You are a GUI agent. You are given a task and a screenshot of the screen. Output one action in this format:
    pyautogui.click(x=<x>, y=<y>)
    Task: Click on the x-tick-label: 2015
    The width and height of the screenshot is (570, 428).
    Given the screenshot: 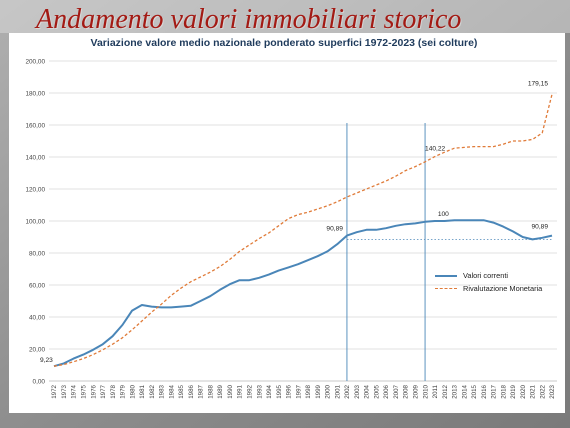 What is the action you would take?
    pyautogui.click(x=474, y=391)
    